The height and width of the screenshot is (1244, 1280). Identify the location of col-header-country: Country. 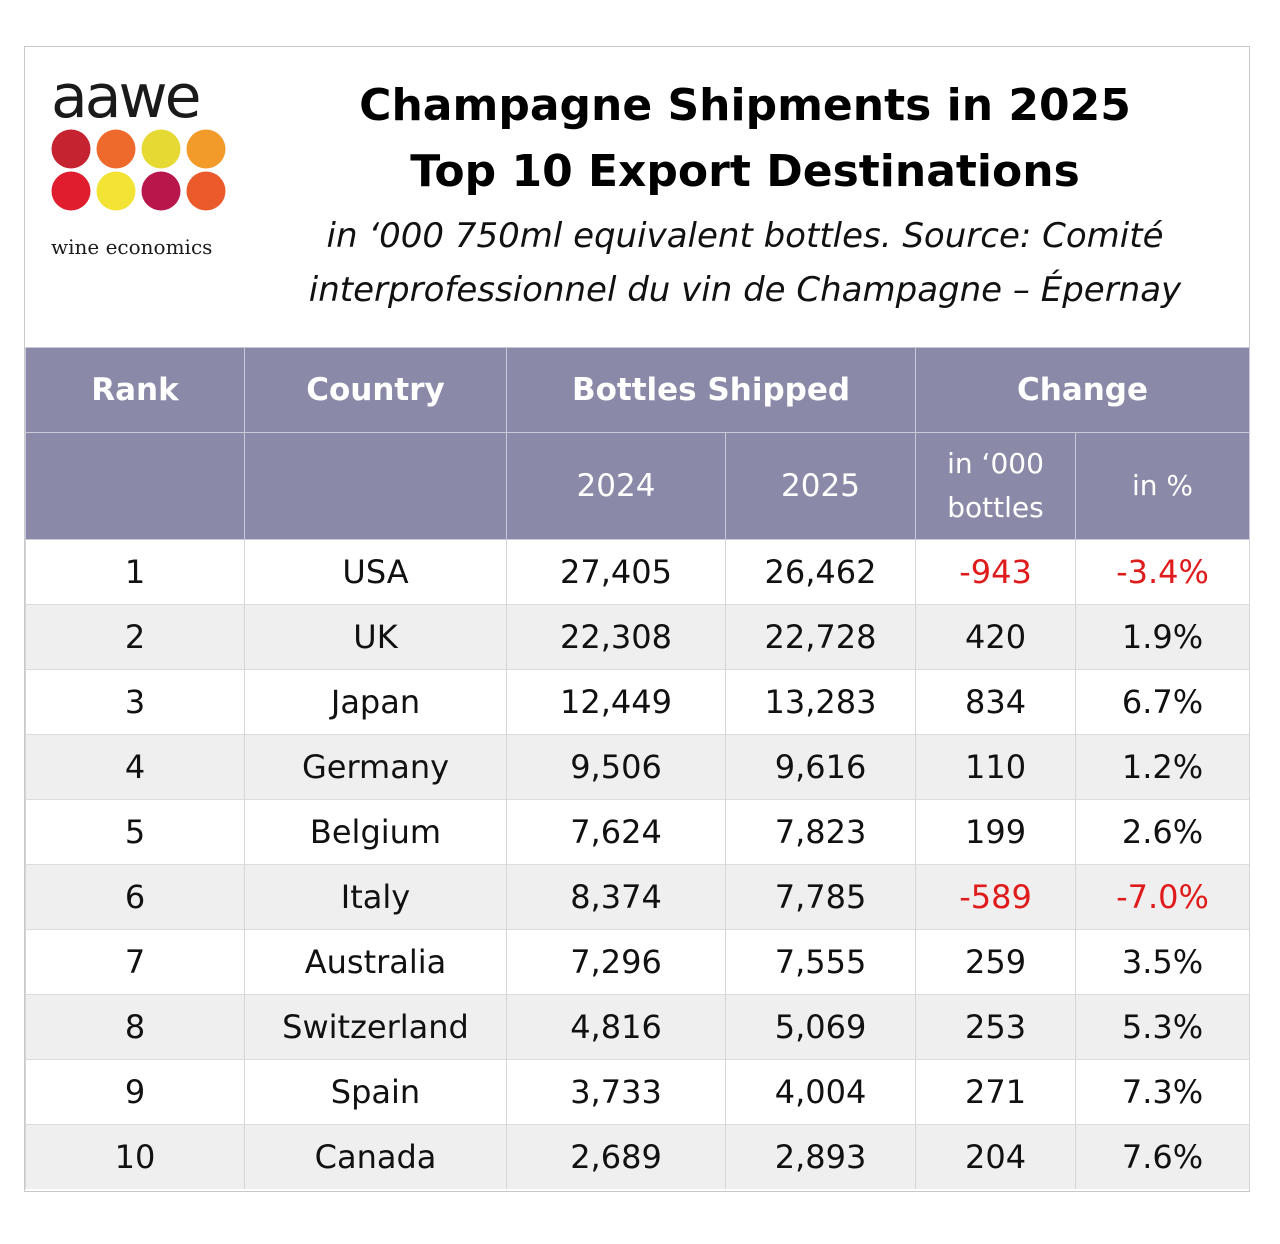
(375, 390).